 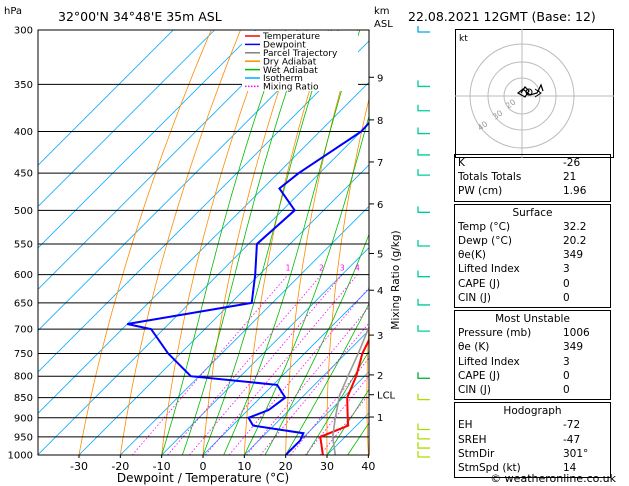 I want to click on location-title: 32°00'N 34°48'E 35m ASL, so click(x=140, y=16).